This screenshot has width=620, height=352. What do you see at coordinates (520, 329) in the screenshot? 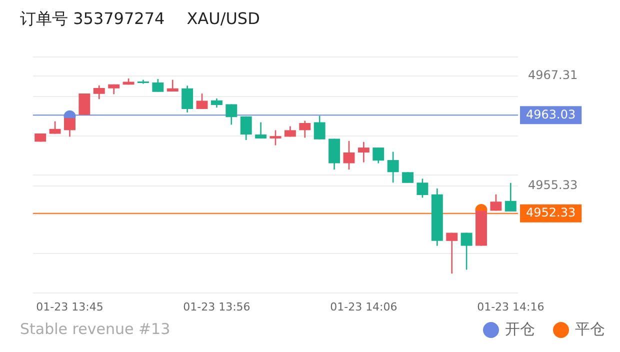
I see `legend-label: 开仓` at bounding box center [520, 329].